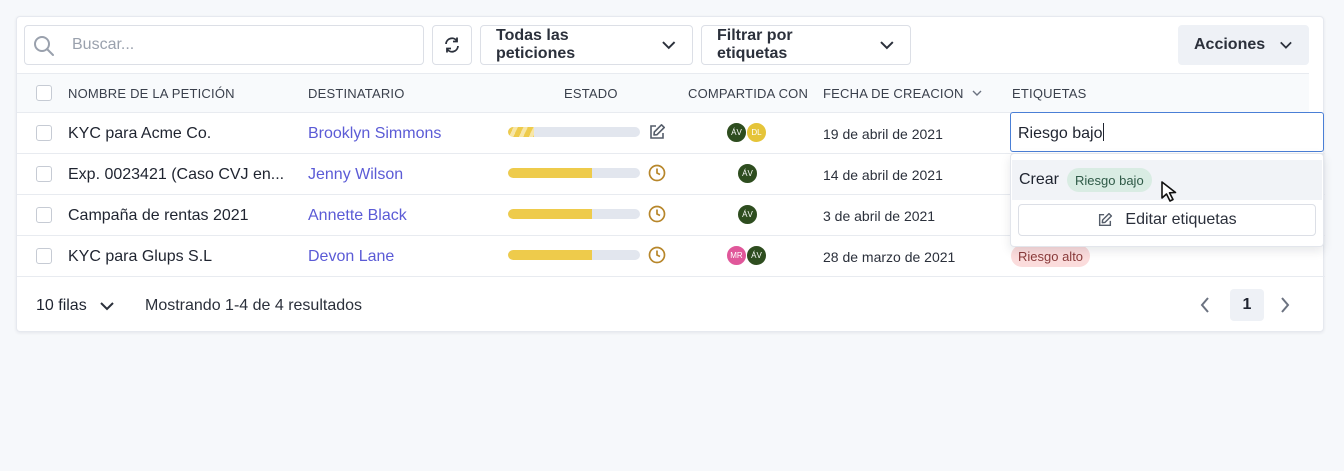 The image size is (1344, 471). What do you see at coordinates (879, 216) in the screenshot?
I see `created-date: 3 de abril de 2021` at bounding box center [879, 216].